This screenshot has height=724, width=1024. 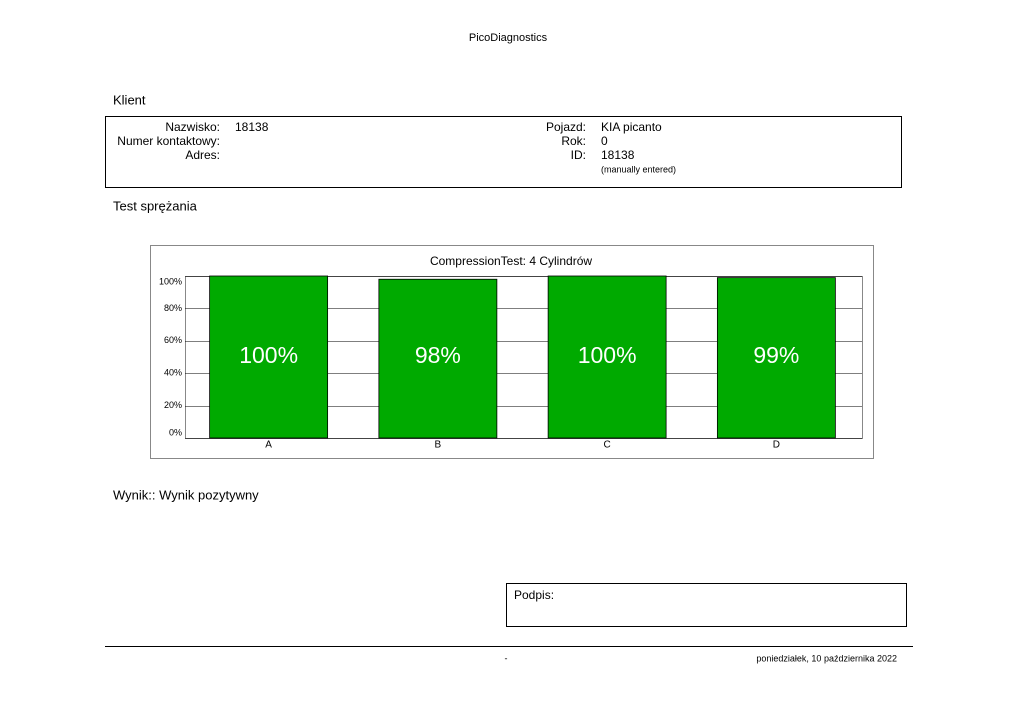 What do you see at coordinates (573, 141) in the screenshot?
I see `field-label: Rok:` at bounding box center [573, 141].